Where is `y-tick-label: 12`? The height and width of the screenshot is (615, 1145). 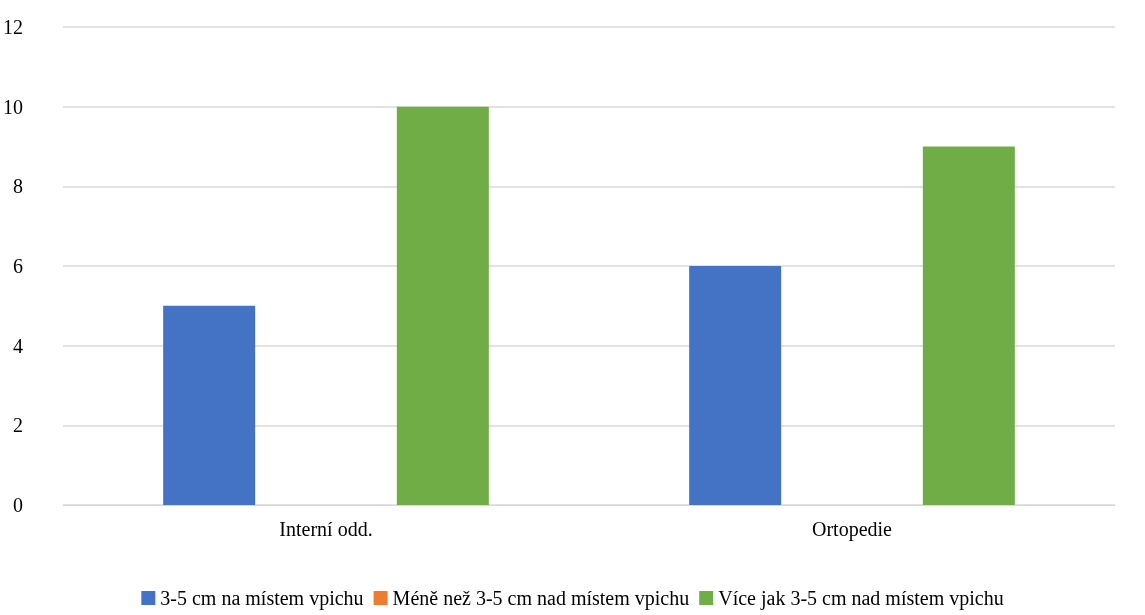 y-tick-label: 12 is located at coordinates (13, 27).